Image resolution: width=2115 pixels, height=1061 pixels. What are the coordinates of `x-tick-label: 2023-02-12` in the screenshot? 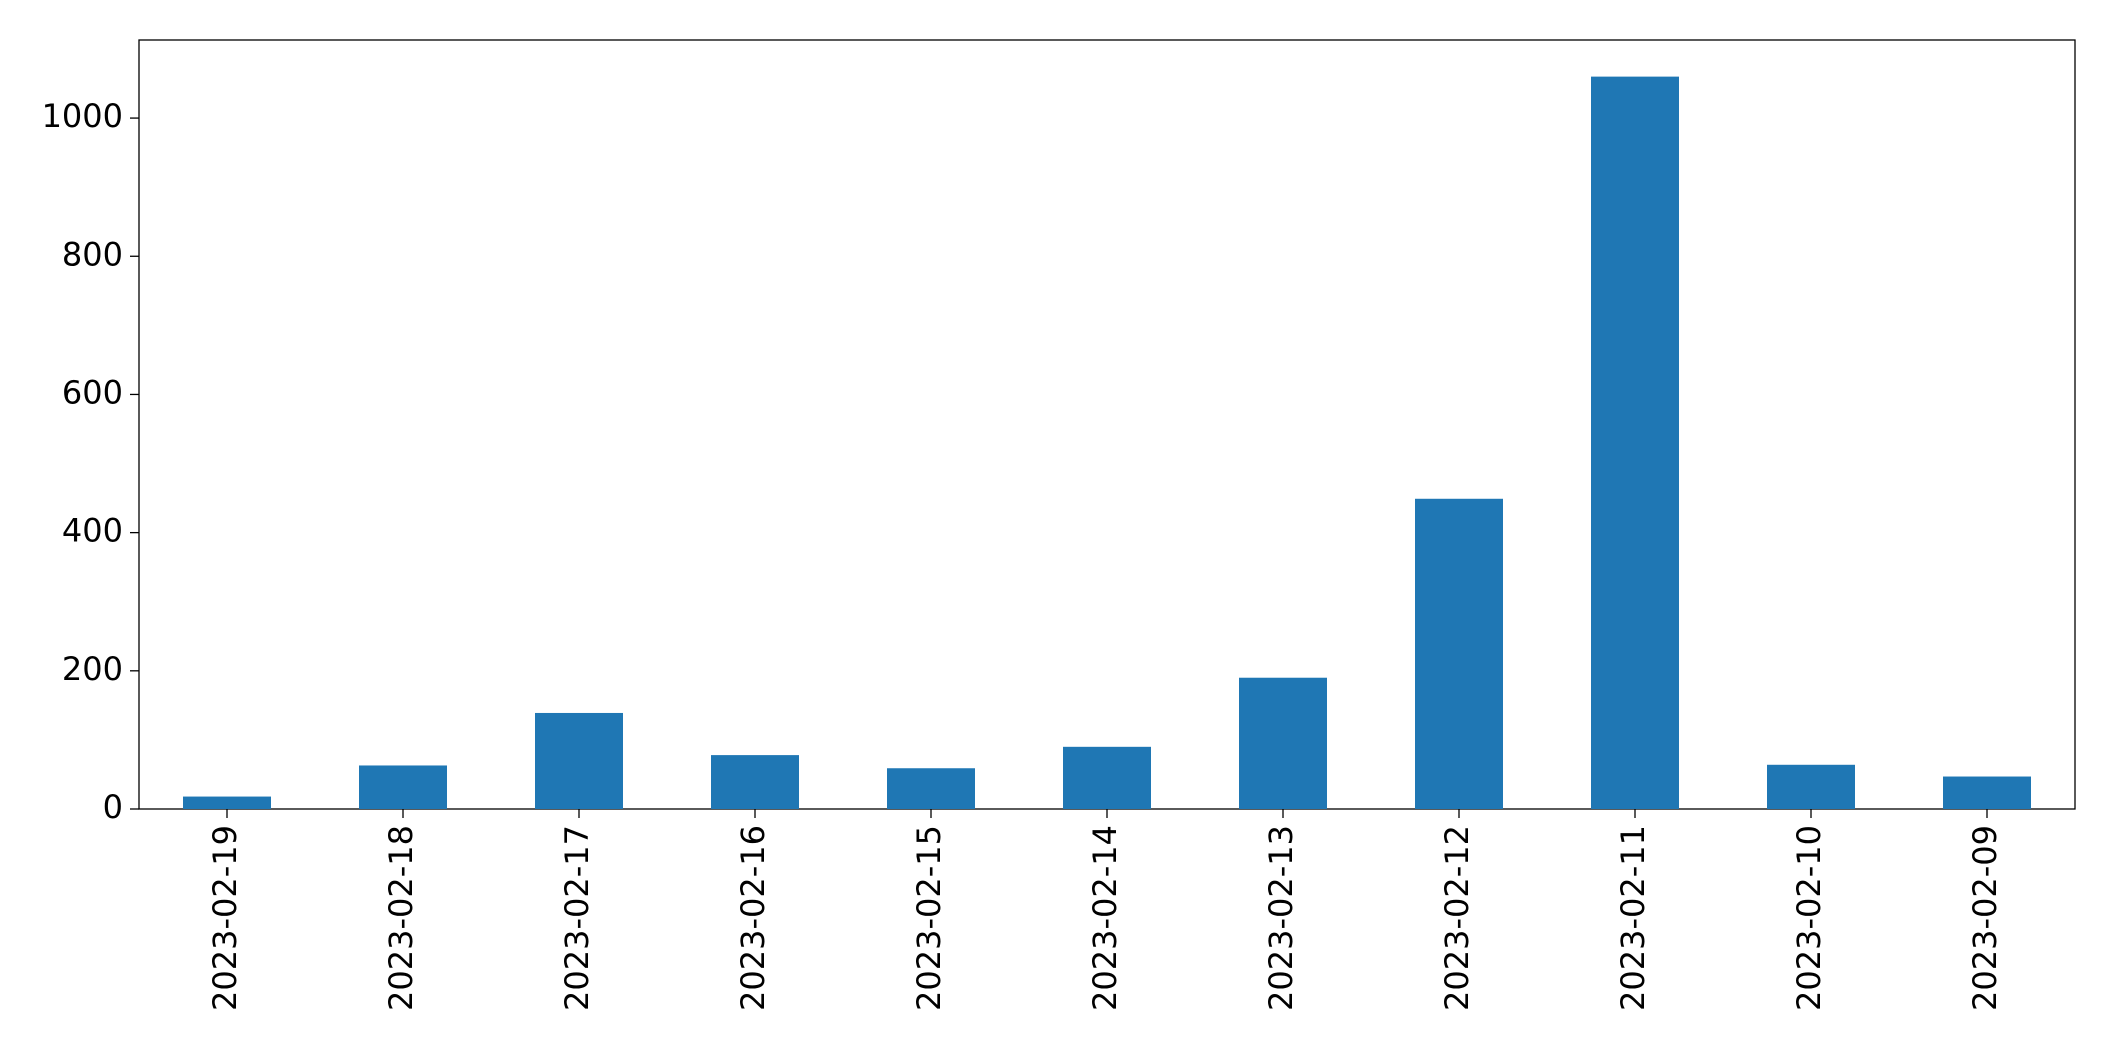 It's located at (1457, 918).